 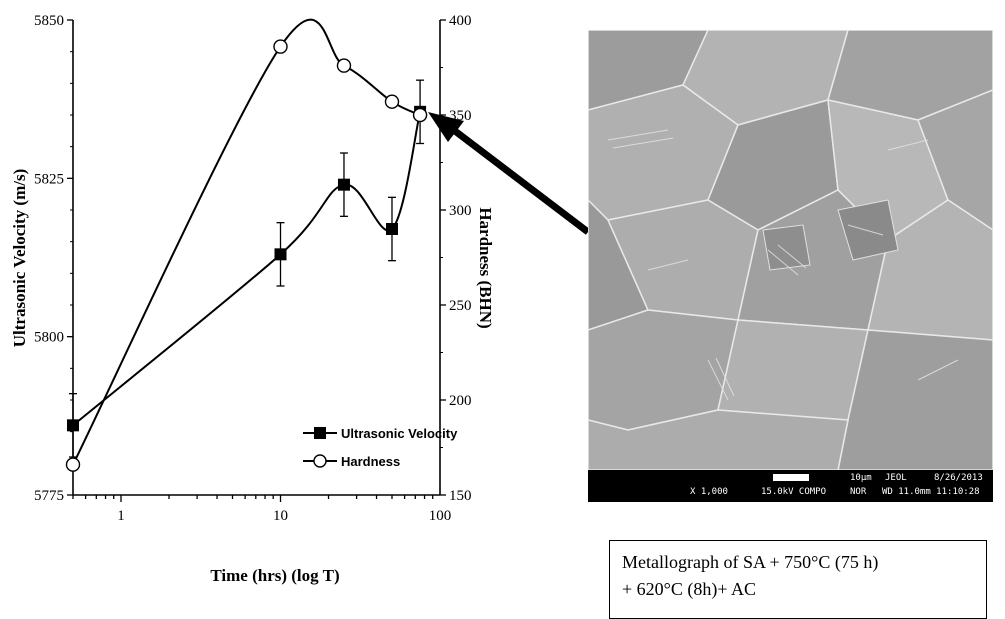 What do you see at coordinates (460, 306) in the screenshot?
I see `right-tick-label: 250` at bounding box center [460, 306].